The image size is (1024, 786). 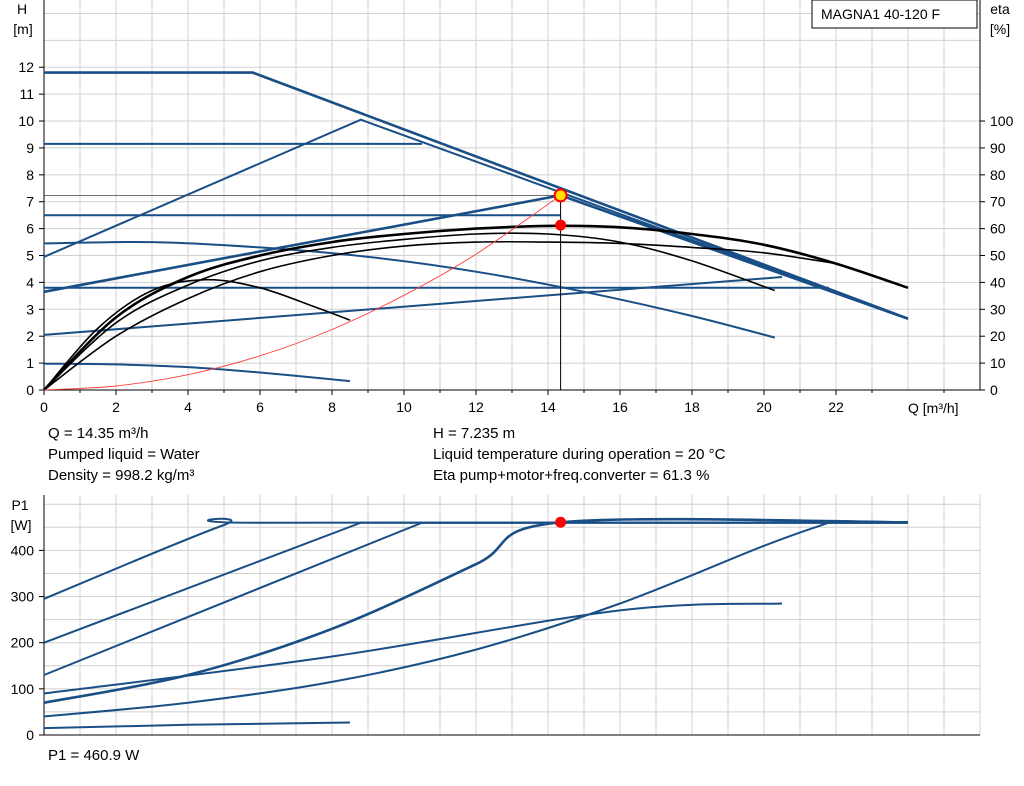 What do you see at coordinates (30, 148) in the screenshot?
I see `y-tick-label: 9` at bounding box center [30, 148].